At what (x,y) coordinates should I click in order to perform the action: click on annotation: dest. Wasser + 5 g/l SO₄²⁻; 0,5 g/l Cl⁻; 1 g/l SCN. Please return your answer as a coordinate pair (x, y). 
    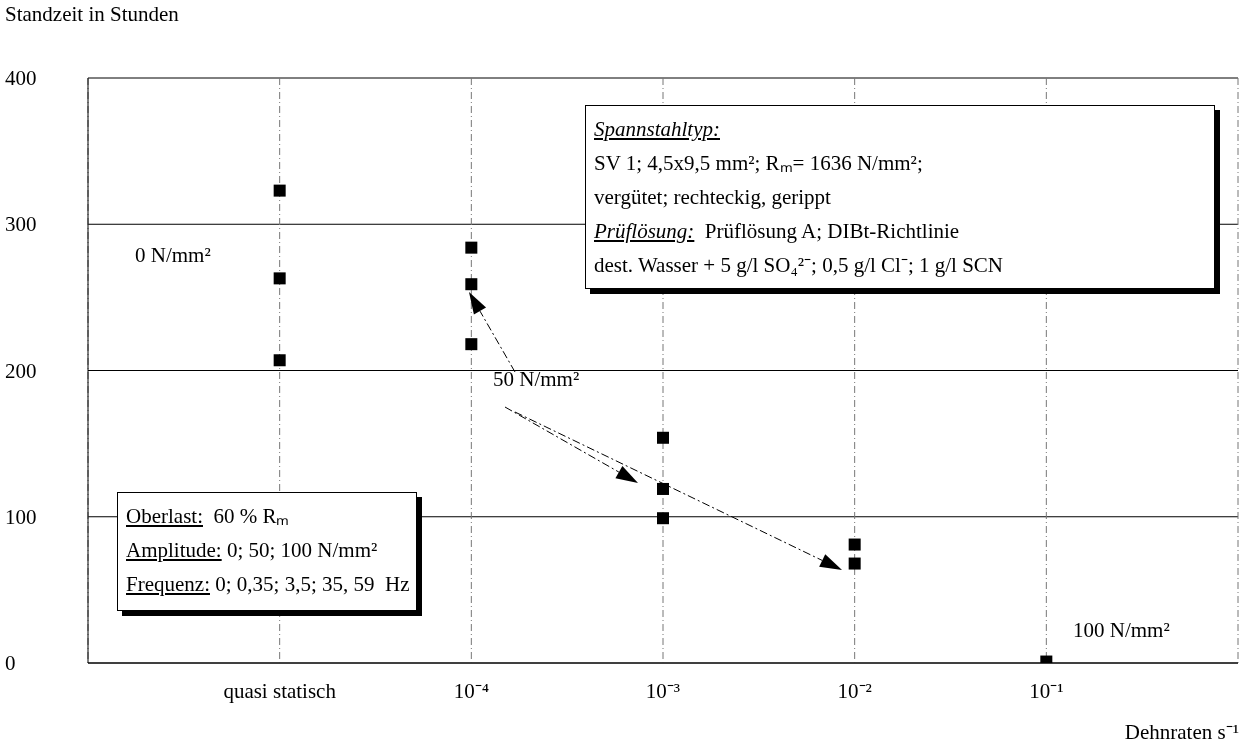
    Looking at the image, I should click on (799, 265).